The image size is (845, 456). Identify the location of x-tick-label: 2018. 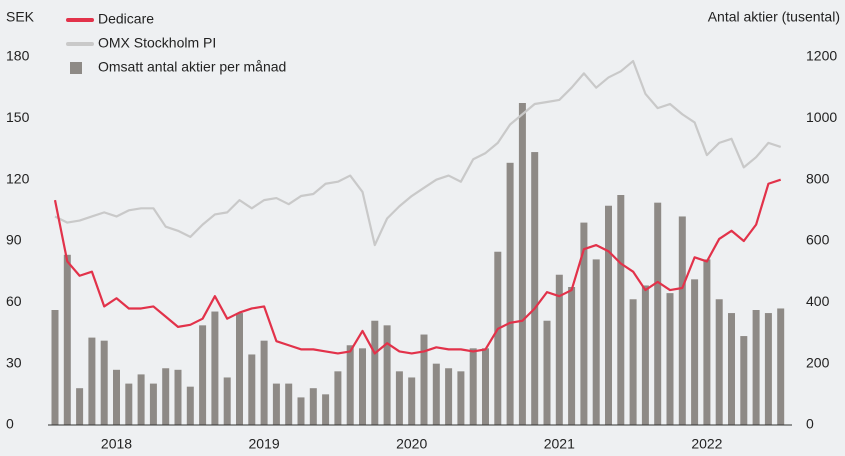
(116, 444).